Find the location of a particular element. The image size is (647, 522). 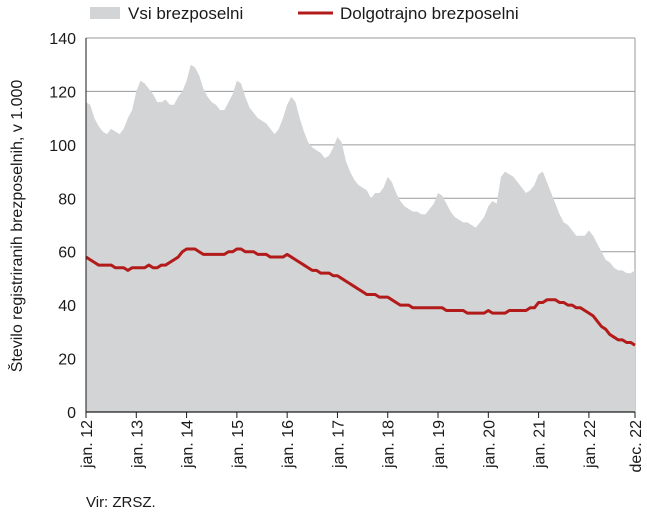

x-tick-label: jan. 17 is located at coordinates (338, 444).